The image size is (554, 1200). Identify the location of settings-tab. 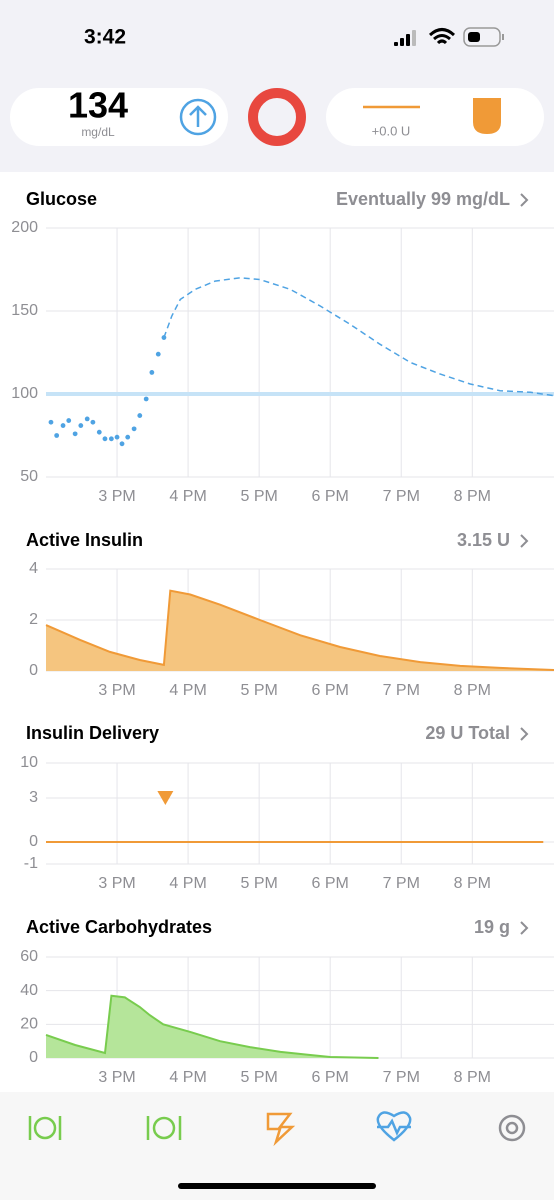
(512, 1128).